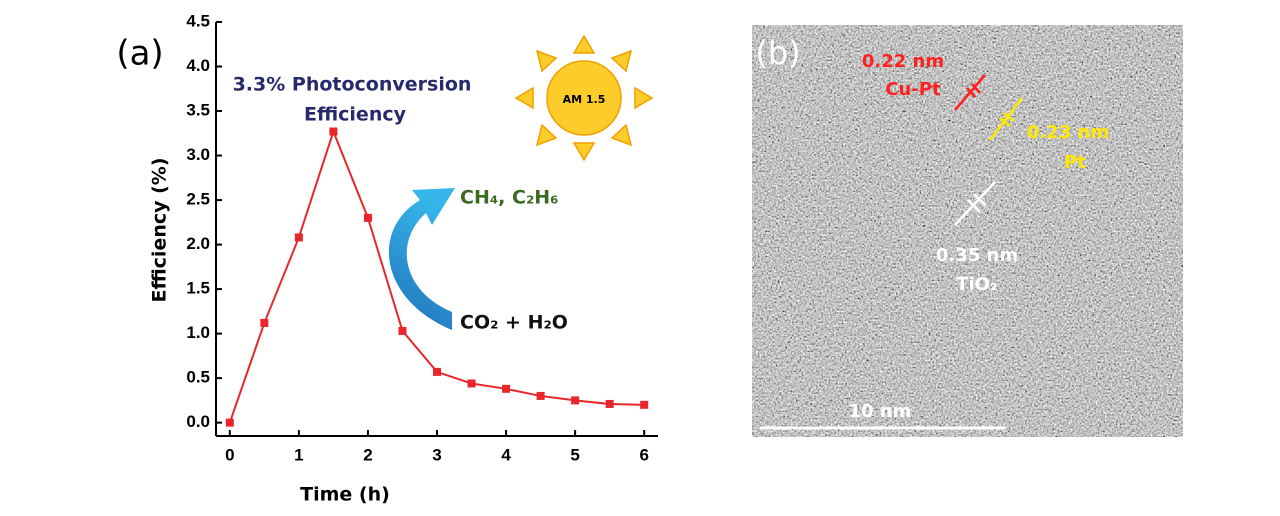 This screenshot has width=1280, height=516. I want to click on lattice-markers, so click(988, 150).